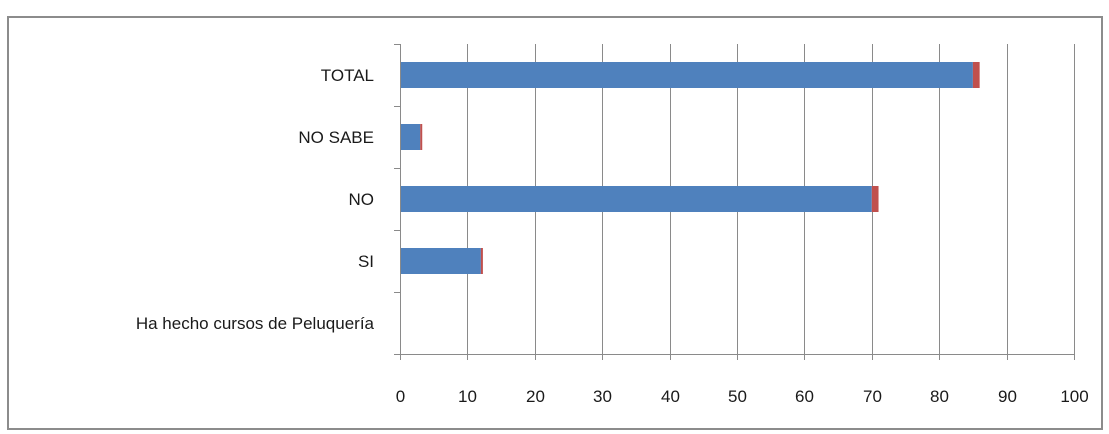  Describe the element at coordinates (400, 396) in the screenshot. I see `x-tick-label-0: 0` at that location.